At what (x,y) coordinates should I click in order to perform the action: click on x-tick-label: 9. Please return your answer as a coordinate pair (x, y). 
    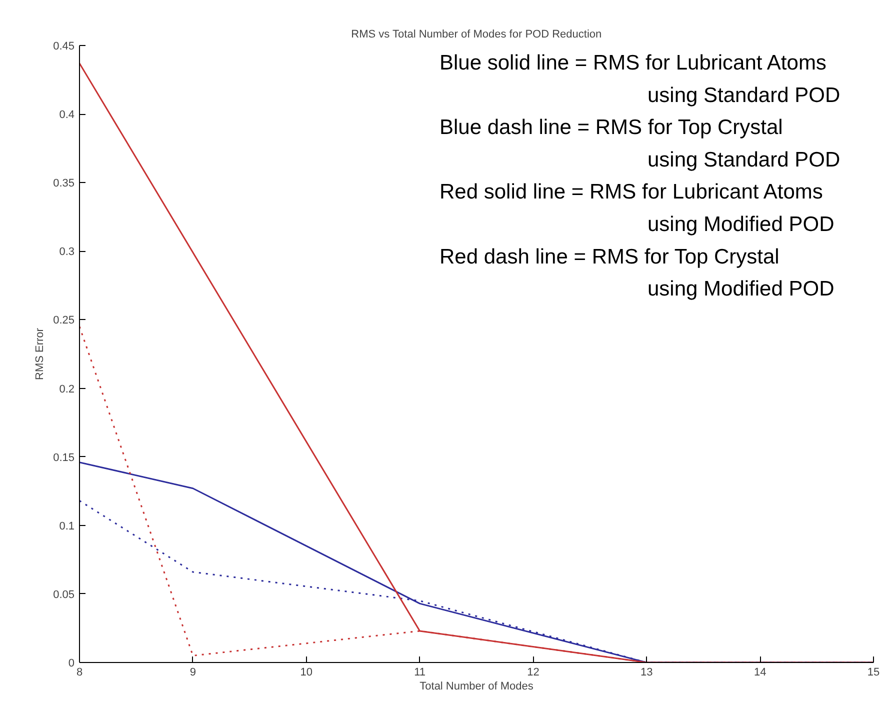
    Looking at the image, I should click on (193, 672).